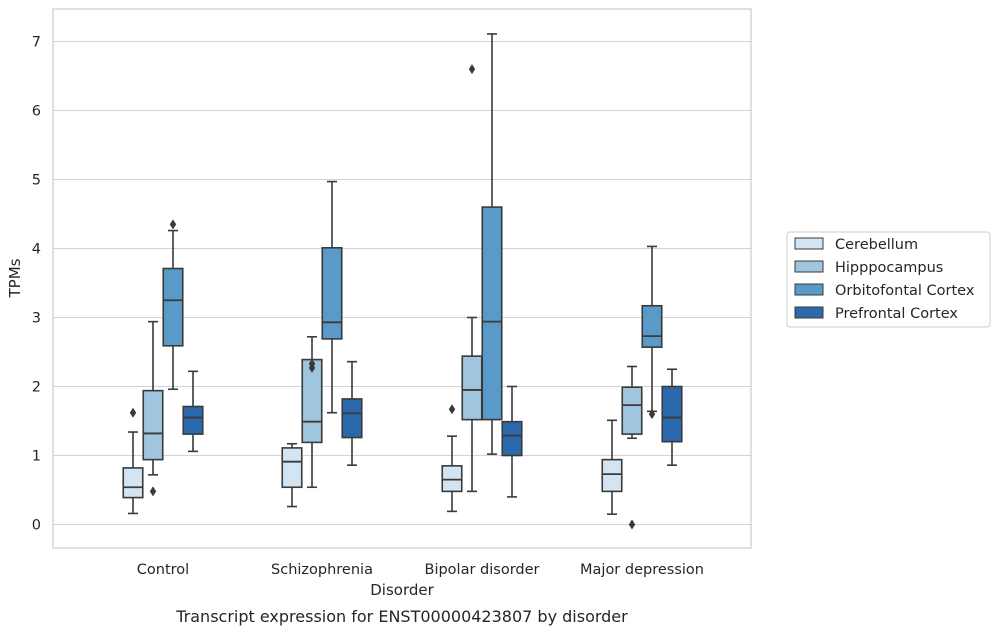 This screenshot has width=999, height=634. I want to click on box-hipppocampus-control, so click(153, 408).